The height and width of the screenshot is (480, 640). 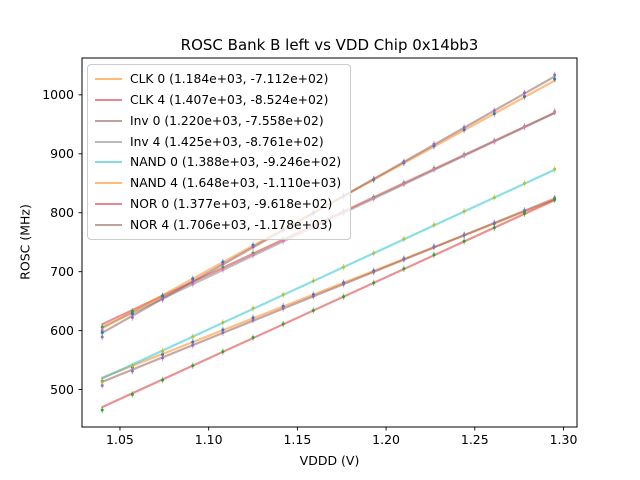 I want to click on legend-label: NAND 4 (1.648e+03, -1.110e+03), so click(x=236, y=183).